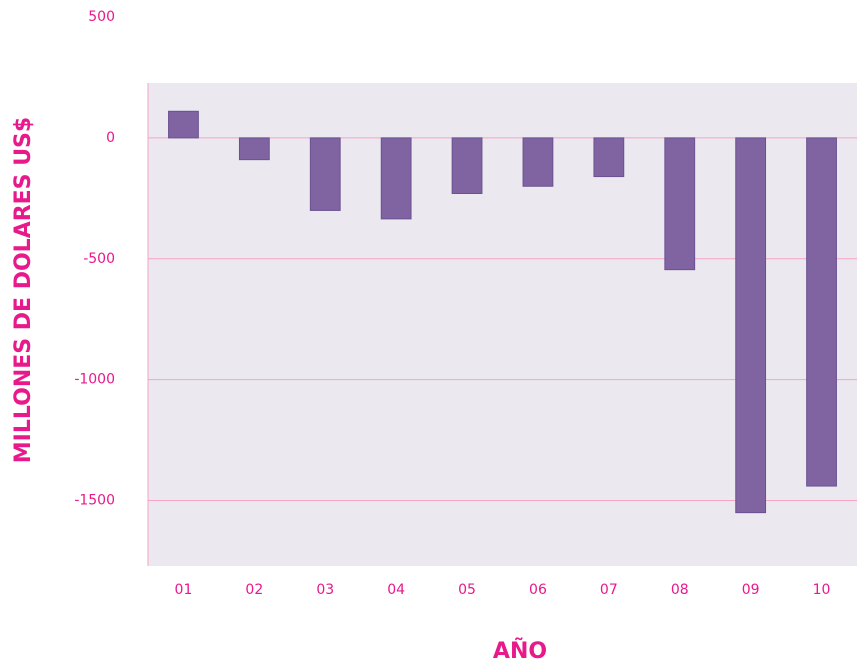  What do you see at coordinates (680, 590) in the screenshot?
I see `x-tick-label: 08` at bounding box center [680, 590].